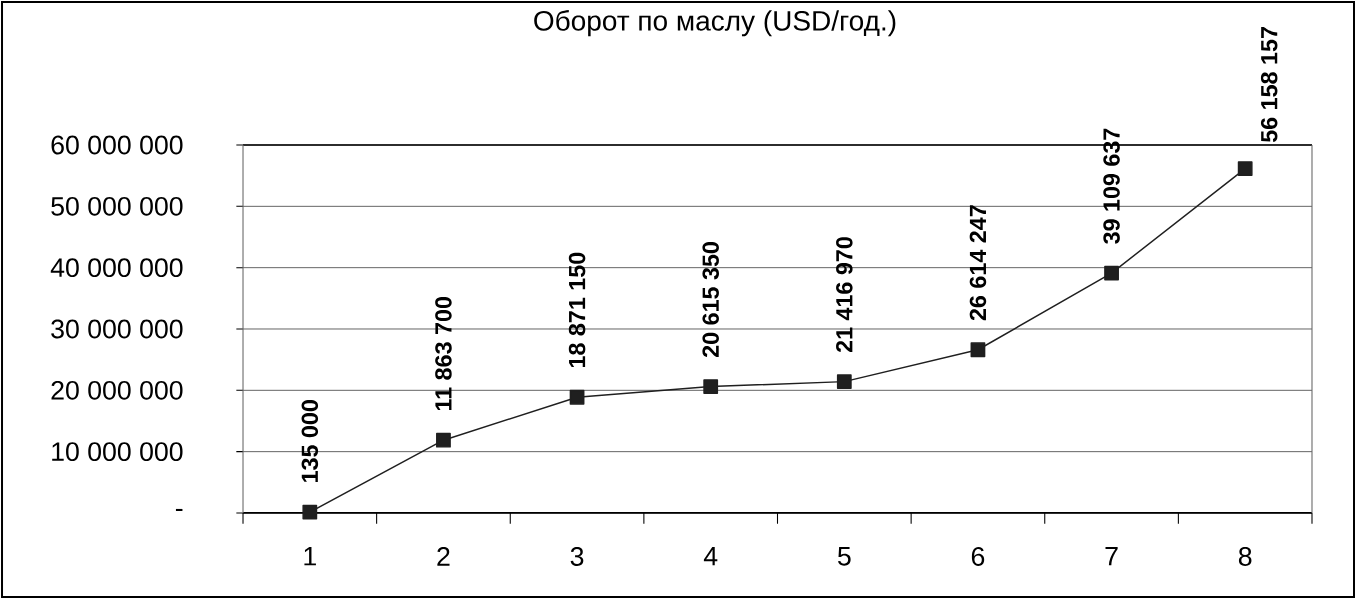 The image size is (1356, 599). Describe the element at coordinates (577, 556) in the screenshot. I see `x-tick-label: 3` at that location.